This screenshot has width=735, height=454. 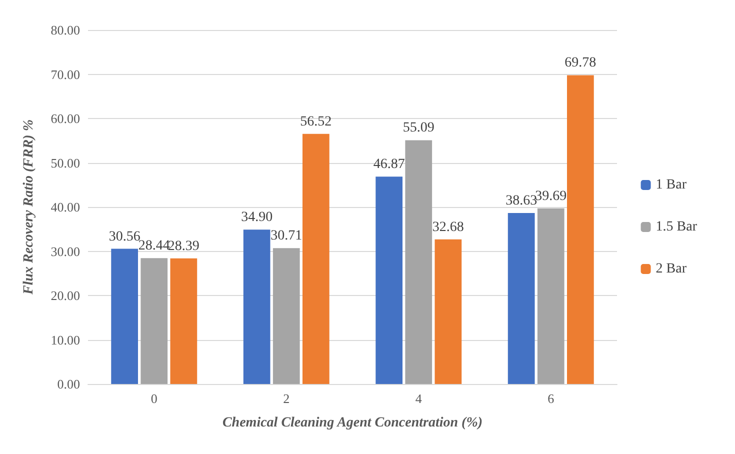 I want to click on data-label: 28.44, so click(x=154, y=246).